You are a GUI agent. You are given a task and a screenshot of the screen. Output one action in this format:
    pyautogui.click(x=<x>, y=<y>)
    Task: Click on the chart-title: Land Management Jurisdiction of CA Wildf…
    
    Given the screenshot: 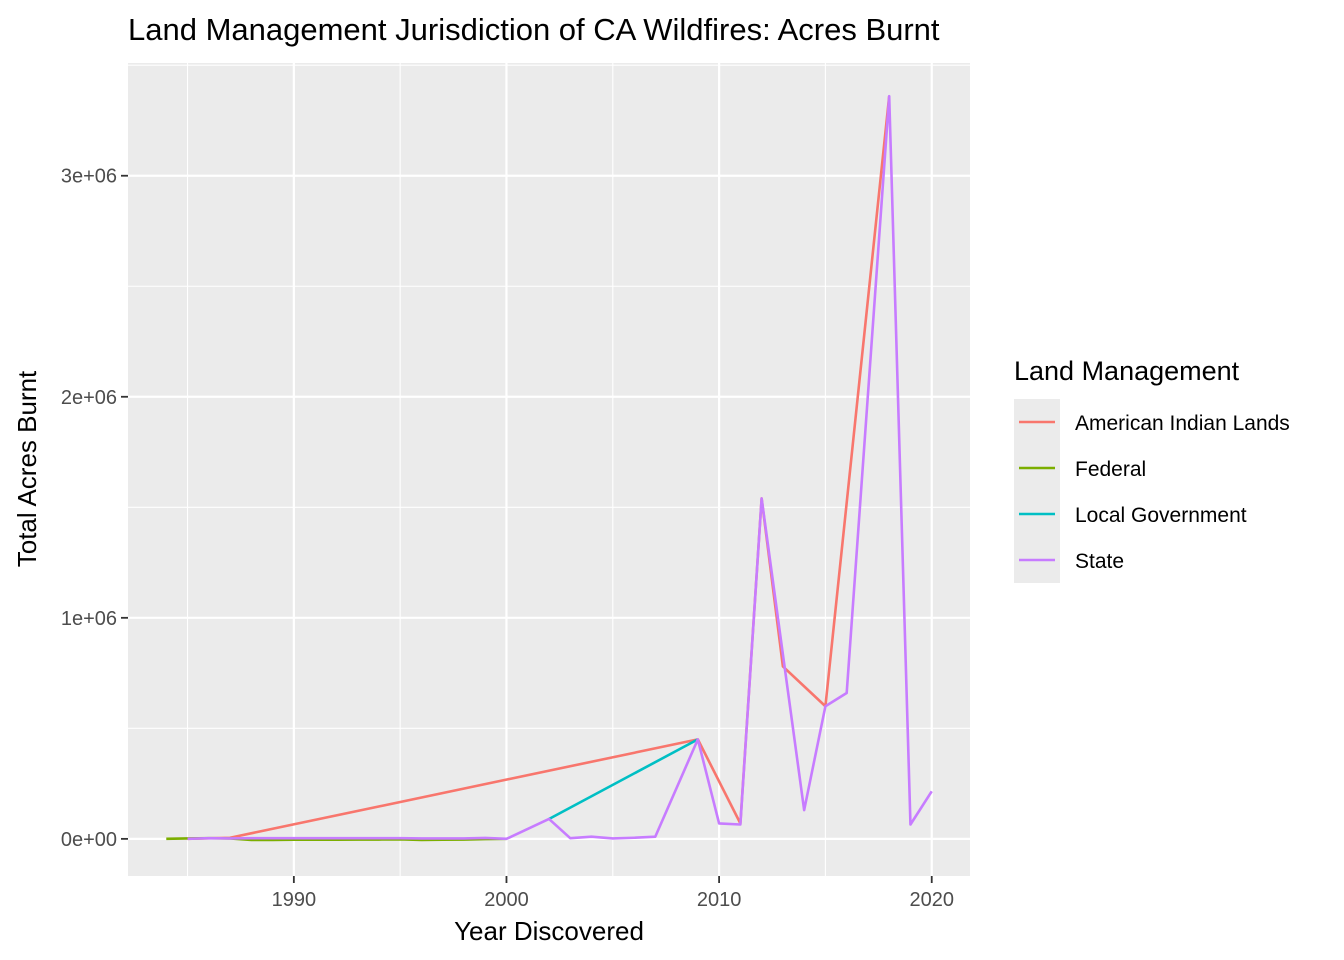 What is the action you would take?
    pyautogui.click(x=534, y=29)
    